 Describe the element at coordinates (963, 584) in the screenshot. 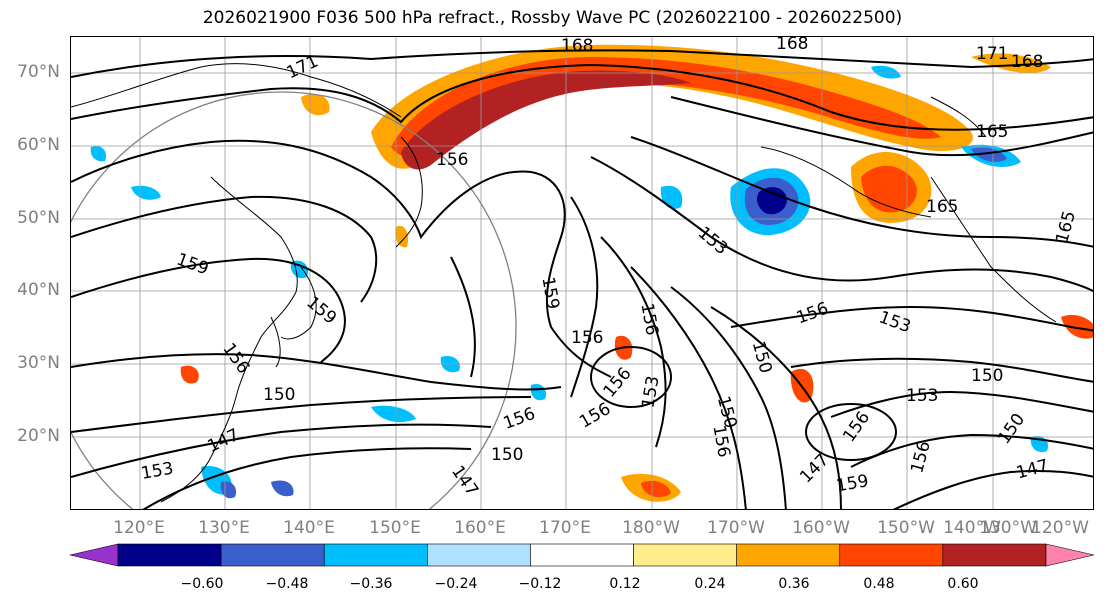

I see `colorbar-tick: 0.60` at that location.